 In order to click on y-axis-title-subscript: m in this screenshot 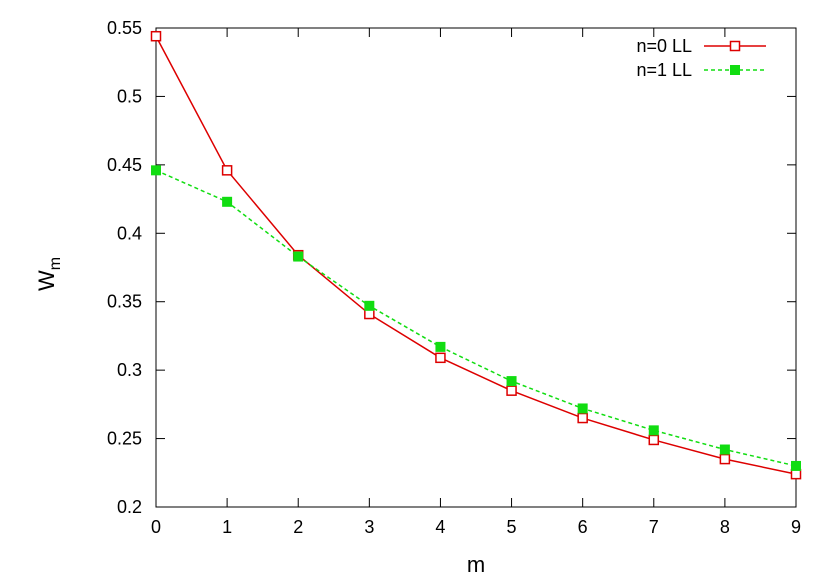, I will do `click(55, 263)`.